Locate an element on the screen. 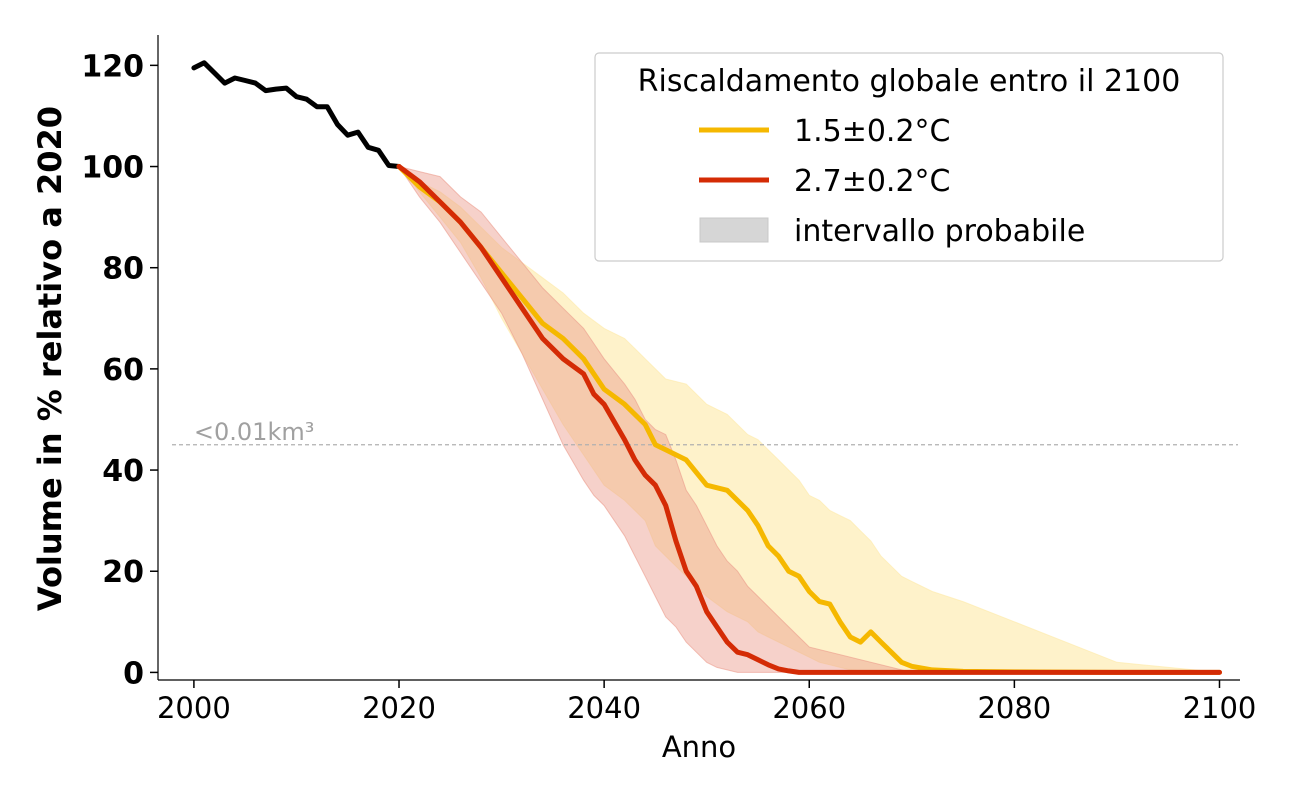  y-tick-label: 20 is located at coordinates (123, 572).